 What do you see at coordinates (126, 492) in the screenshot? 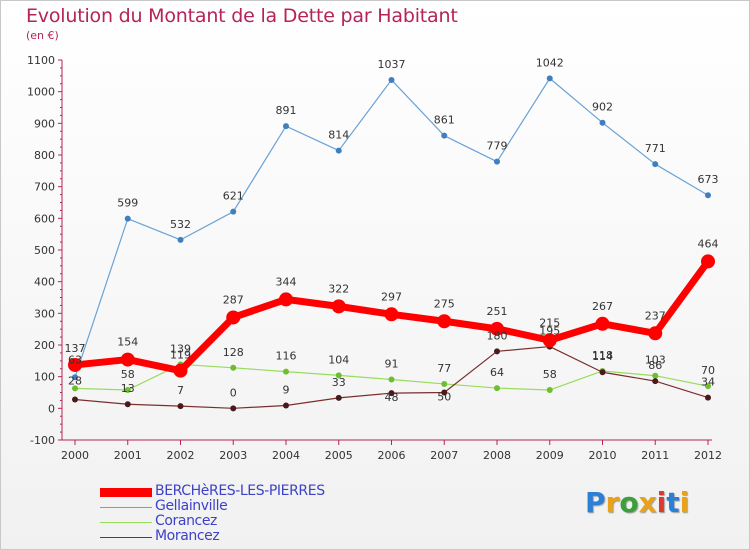
I see `legend-swatch-bercheres` at bounding box center [126, 492].